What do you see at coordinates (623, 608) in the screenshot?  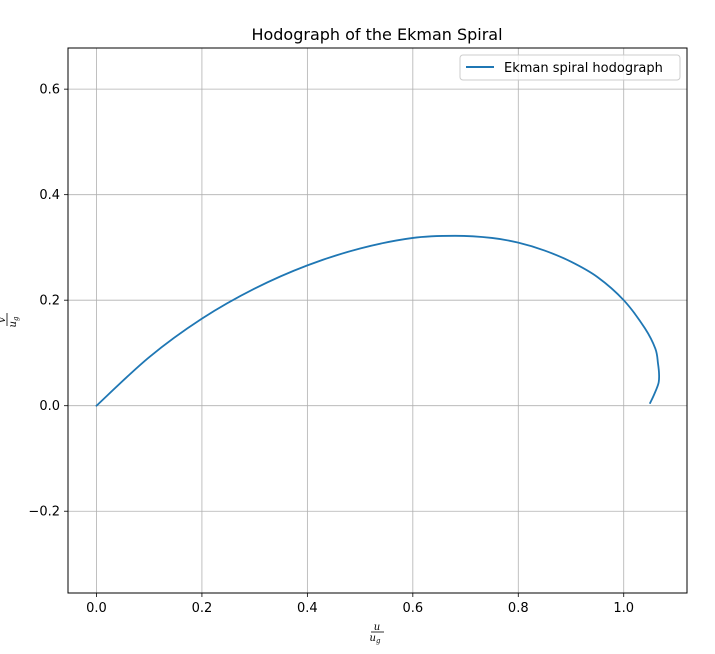 I see `x-tick-label: 1.0` at bounding box center [623, 608].